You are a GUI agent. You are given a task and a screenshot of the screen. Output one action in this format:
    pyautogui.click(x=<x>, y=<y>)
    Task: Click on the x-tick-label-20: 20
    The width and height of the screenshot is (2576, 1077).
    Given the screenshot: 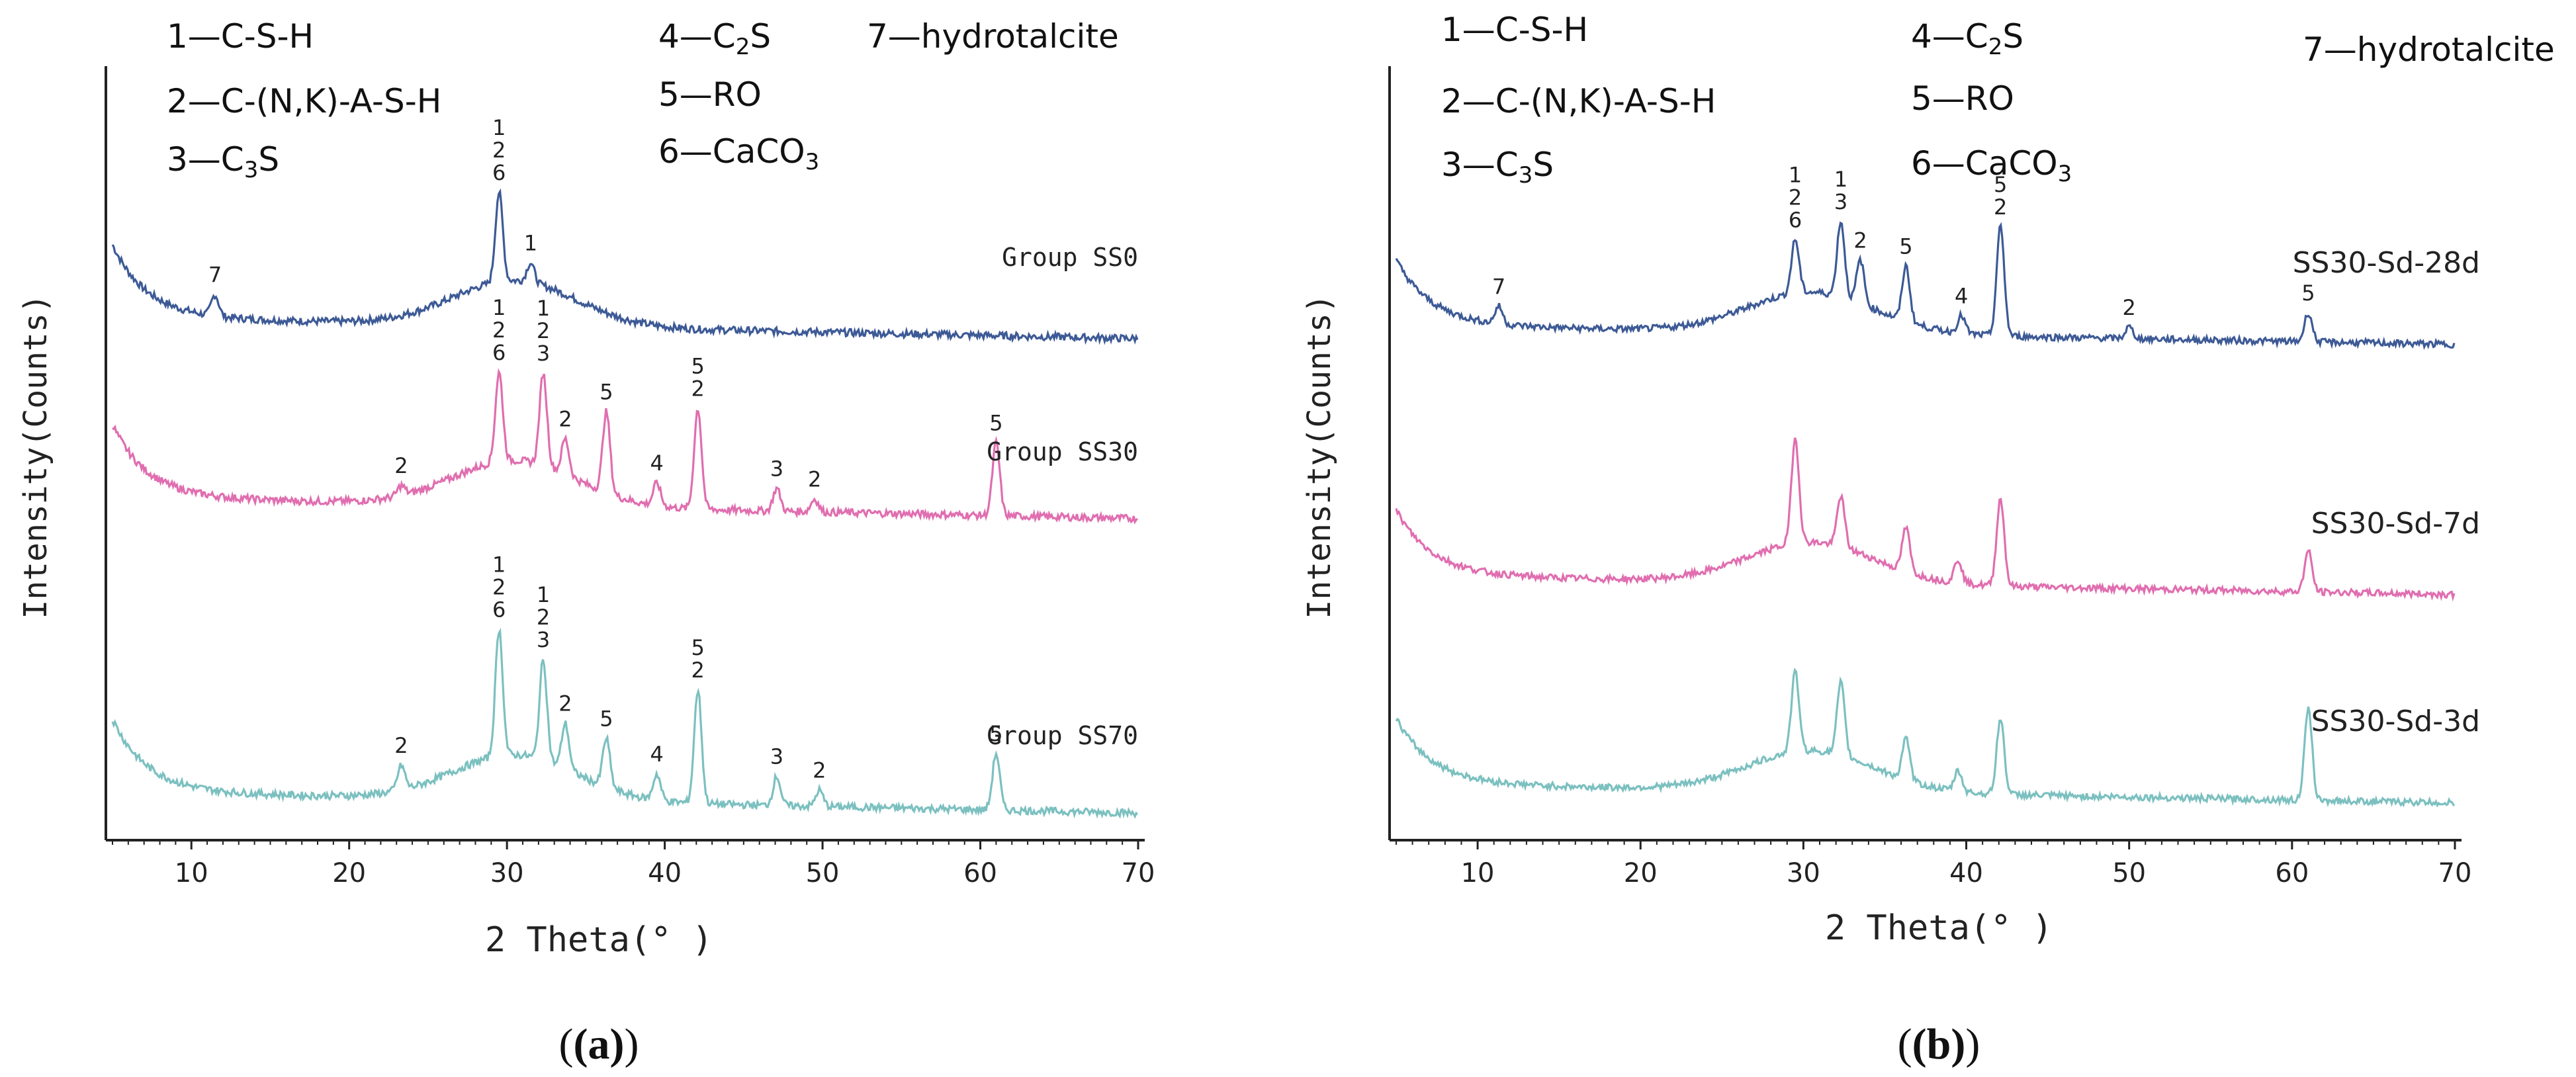 What is the action you would take?
    pyautogui.click(x=1641, y=873)
    